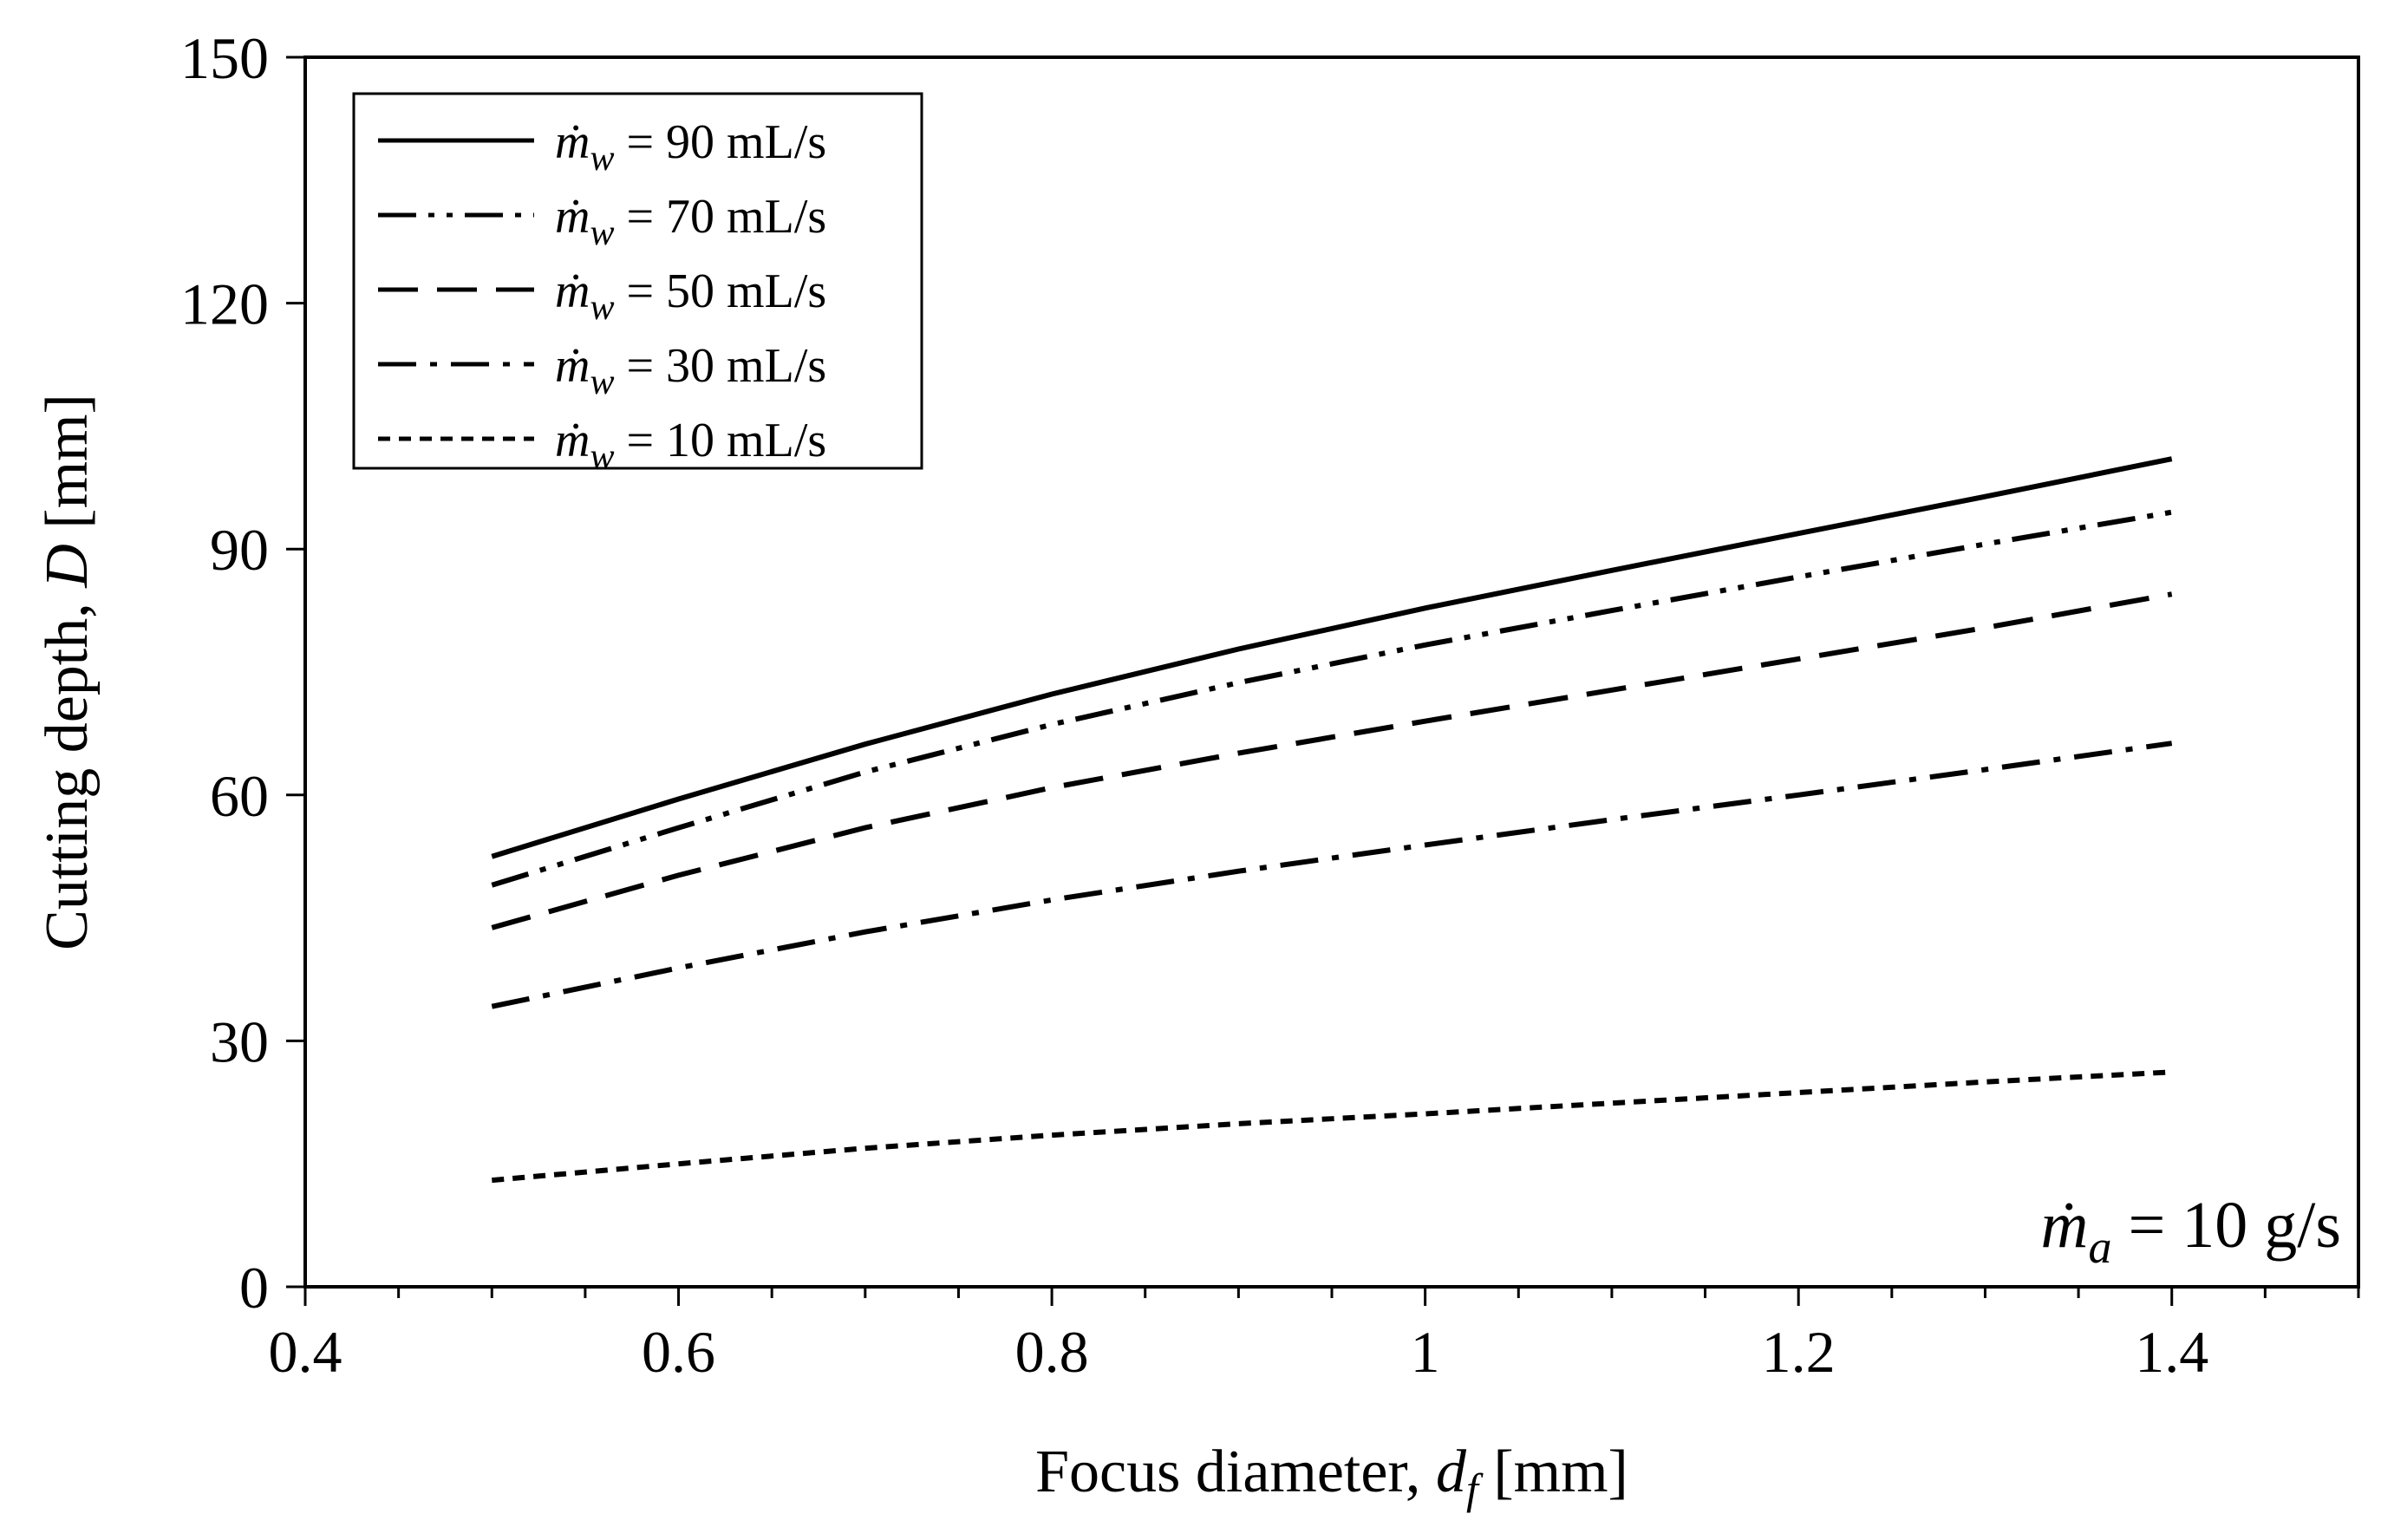 The image size is (2381, 1540). I want to click on legend-box, so click(637, 281).